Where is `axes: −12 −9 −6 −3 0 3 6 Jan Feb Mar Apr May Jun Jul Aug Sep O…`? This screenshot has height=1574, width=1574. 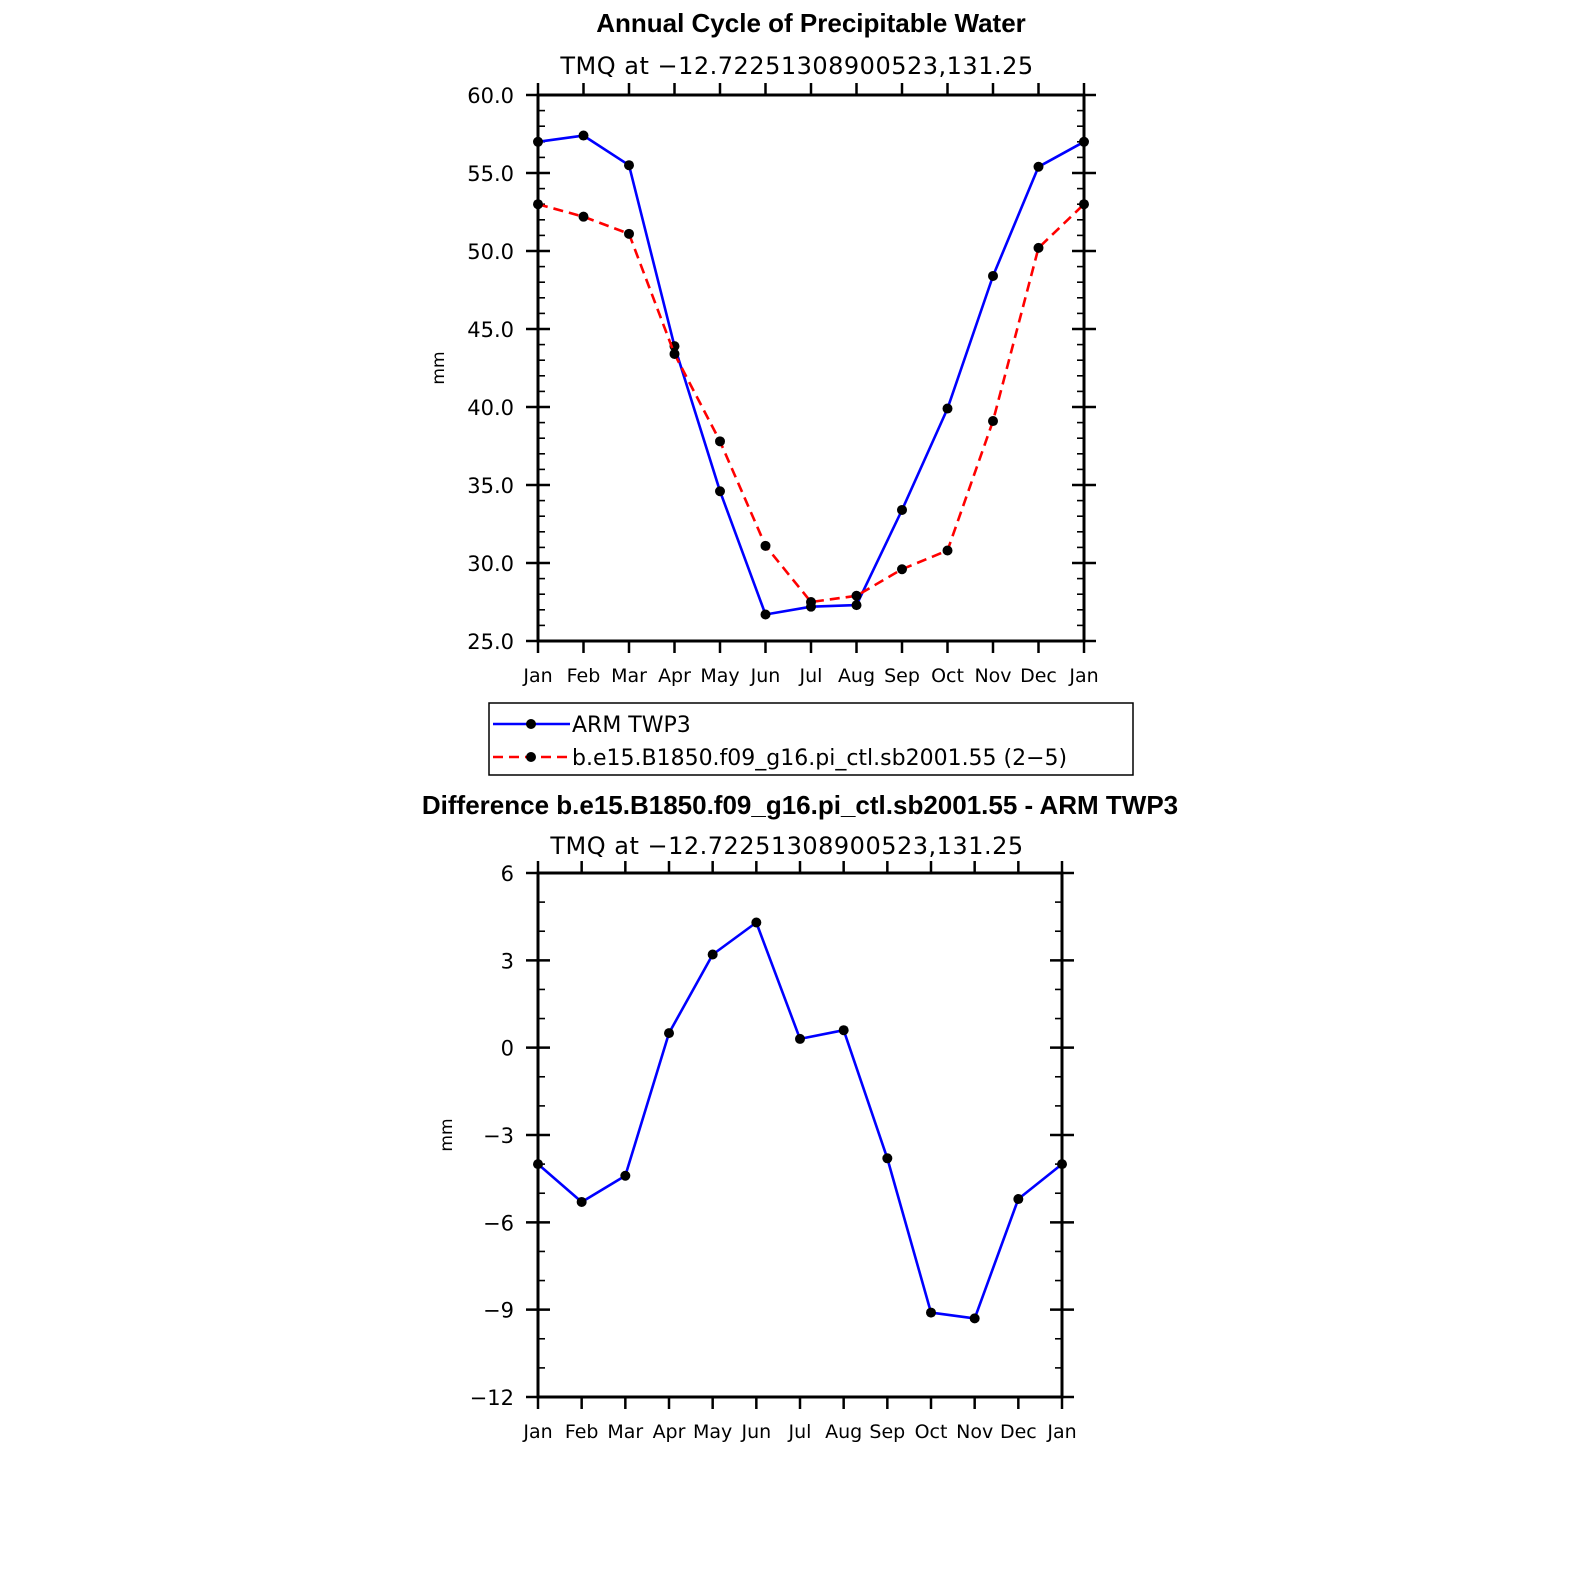
axes: −12 −9 −6 −3 0 3 6 Jan Feb Mar Apr May Jun Jul Aug Sep O… is located at coordinates (773, 1152).